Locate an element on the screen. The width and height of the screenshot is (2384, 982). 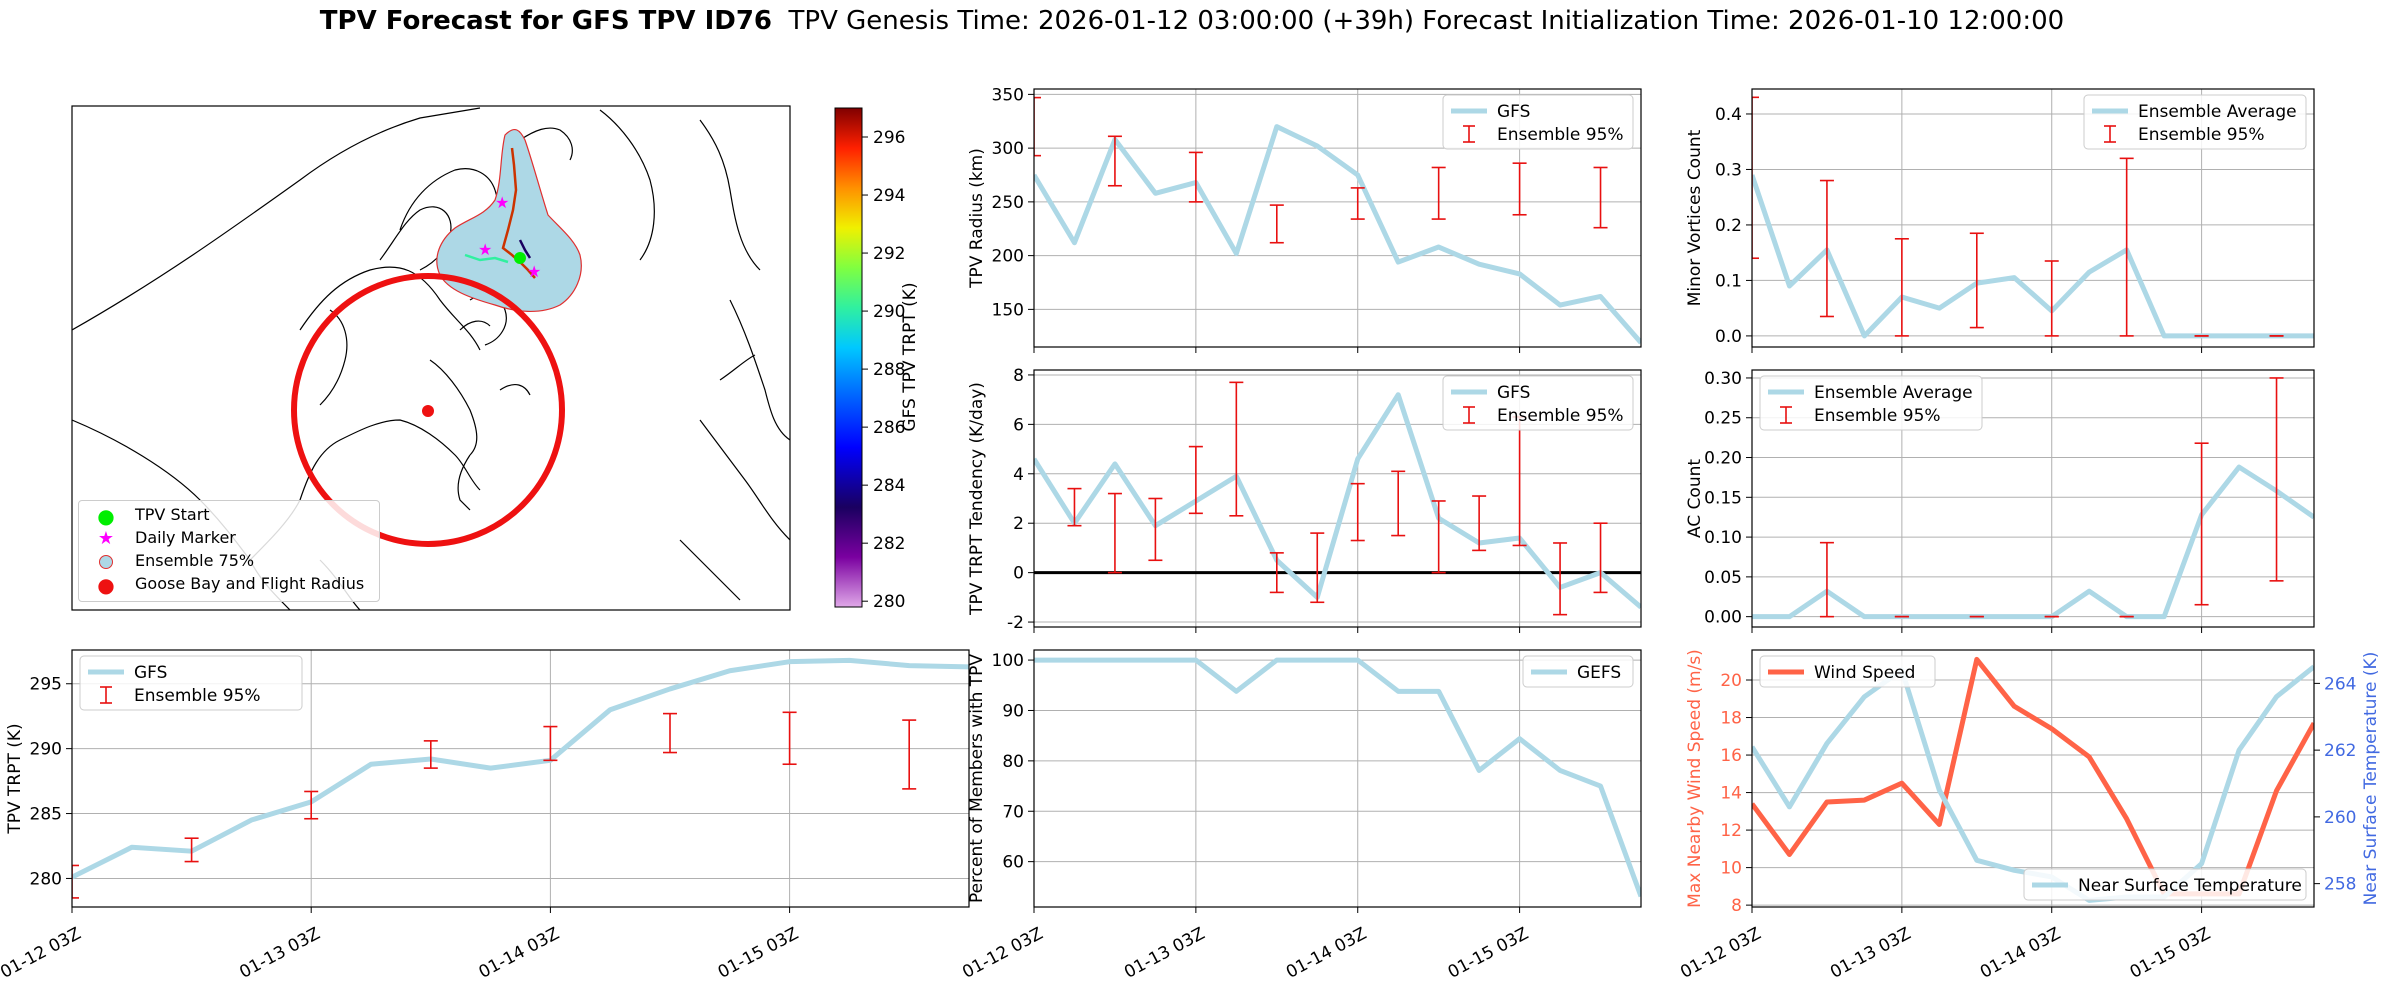
chart-legend: GEFS is located at coordinates (1578, 671).